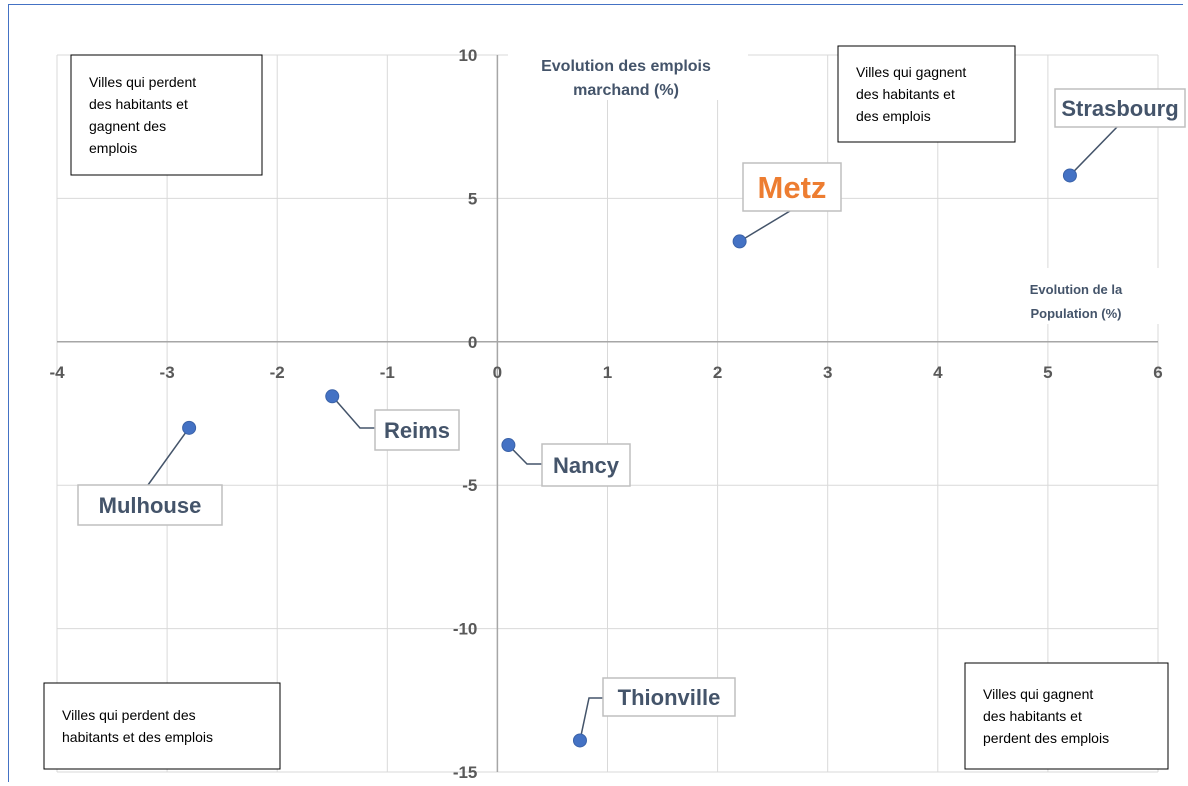 This screenshot has height=786, width=1188. What do you see at coordinates (1076, 289) in the screenshot?
I see `x-axis-title-line: Evolution de la` at bounding box center [1076, 289].